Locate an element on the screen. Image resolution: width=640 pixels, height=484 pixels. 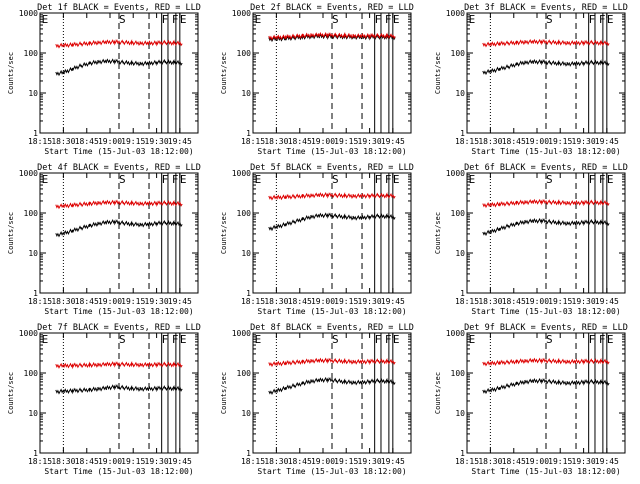
panel-title: Det 8f BLACK = Events, RED = LLD is located at coordinates (332, 328).